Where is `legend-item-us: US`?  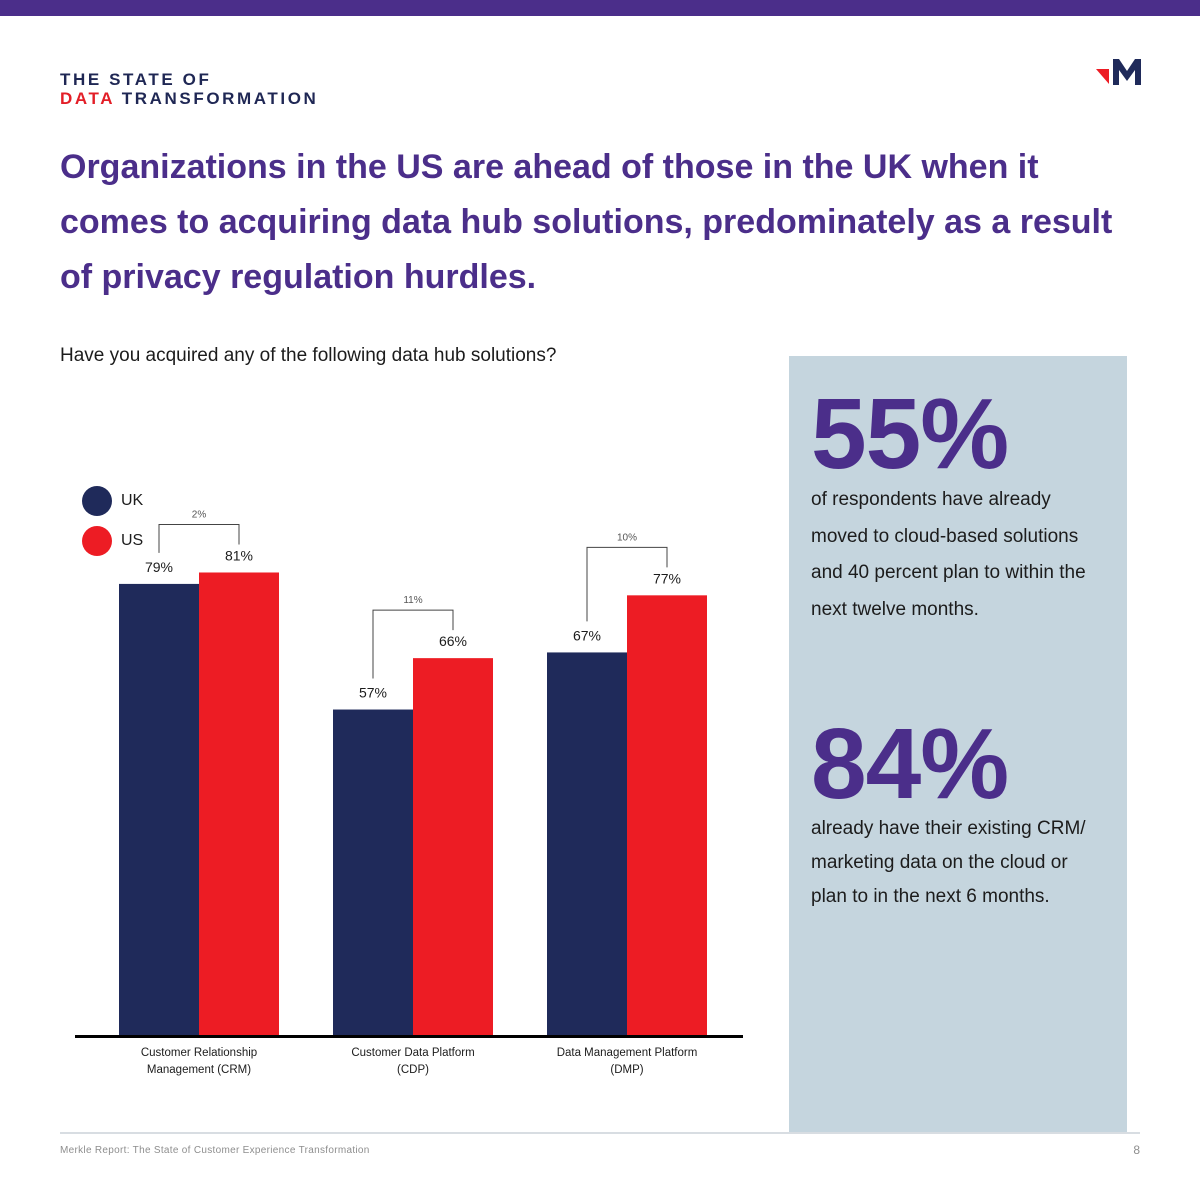 legend-item-us: US is located at coordinates (112, 541).